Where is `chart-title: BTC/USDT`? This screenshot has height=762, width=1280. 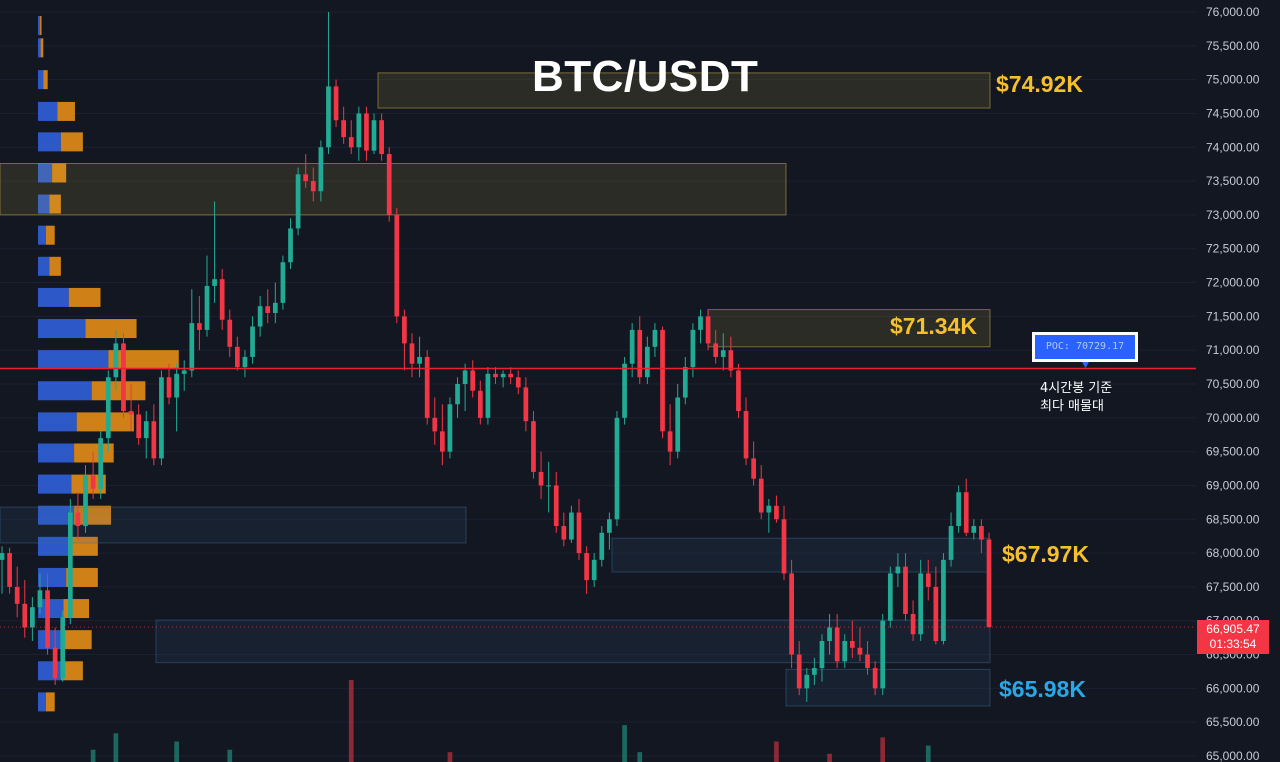
chart-title: BTC/USDT is located at coordinates (645, 76).